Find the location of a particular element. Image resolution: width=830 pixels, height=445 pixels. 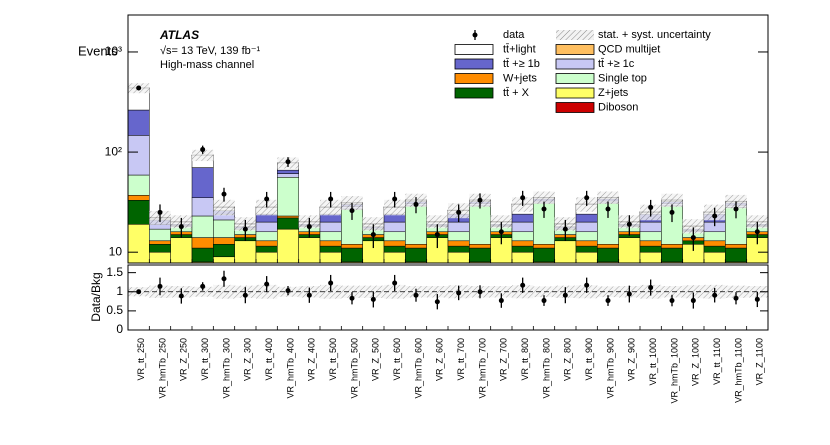

x-tick-label: VR_Z_900 is located at coordinates (632, 359).